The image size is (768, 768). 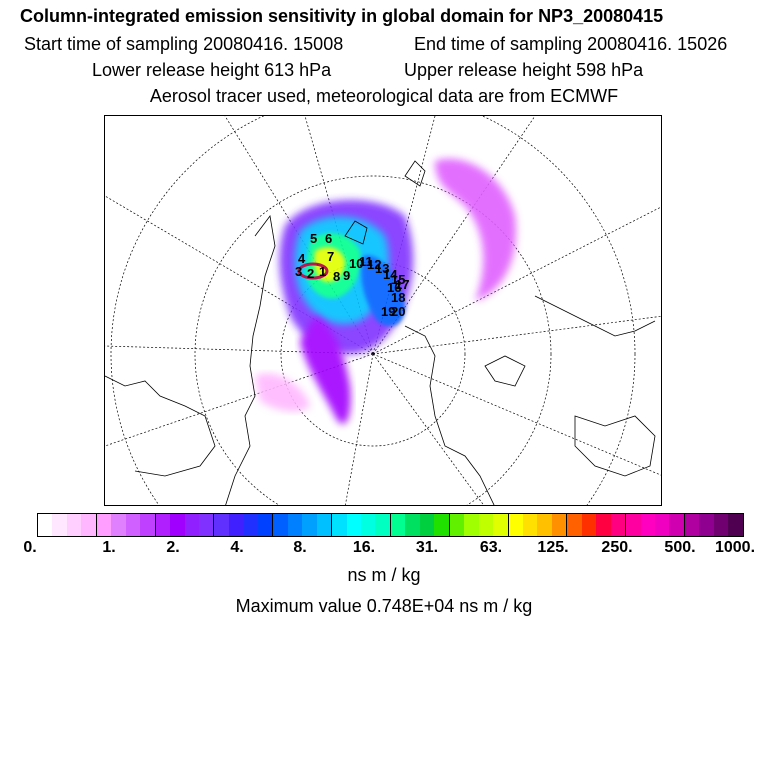 What do you see at coordinates (553, 547) in the screenshot?
I see `colorbar-tick-label: 125.` at bounding box center [553, 547].